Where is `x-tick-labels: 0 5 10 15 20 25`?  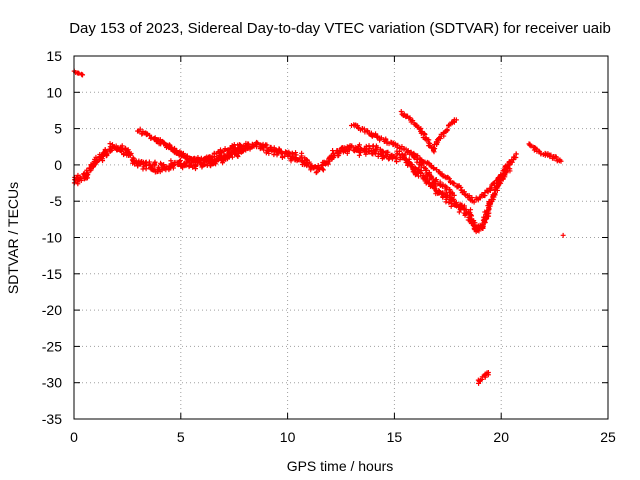 x-tick-labels: 0 5 10 15 20 25 is located at coordinates (343, 437).